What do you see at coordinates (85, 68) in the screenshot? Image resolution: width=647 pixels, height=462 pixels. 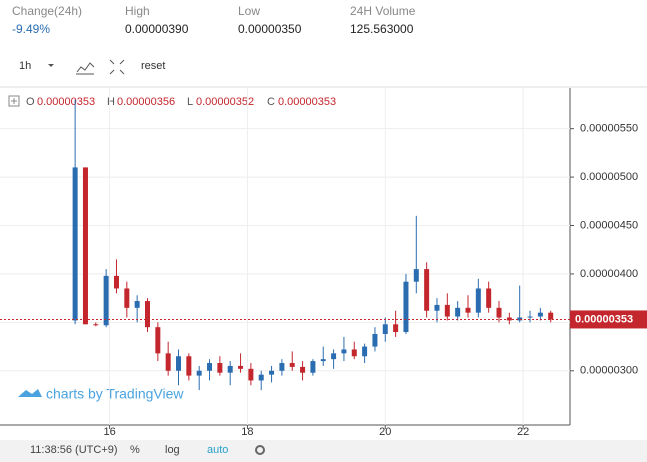 I see `indicators-icon` at bounding box center [85, 68].